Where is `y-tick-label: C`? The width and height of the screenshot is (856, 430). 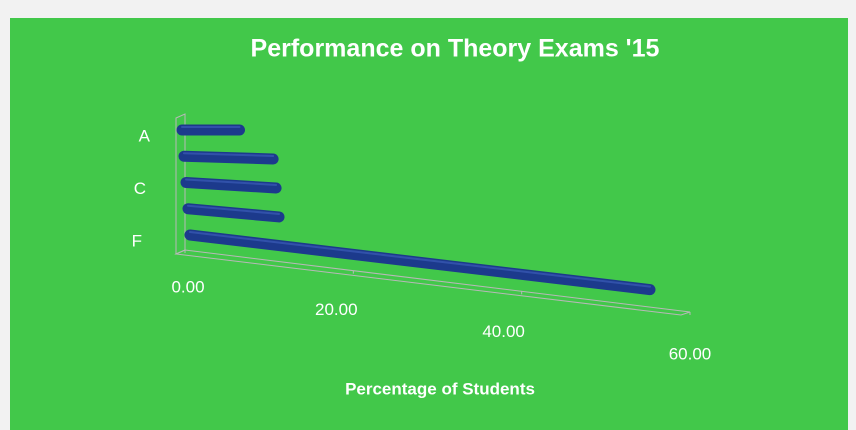
y-tick-label: C is located at coordinates (140, 188).